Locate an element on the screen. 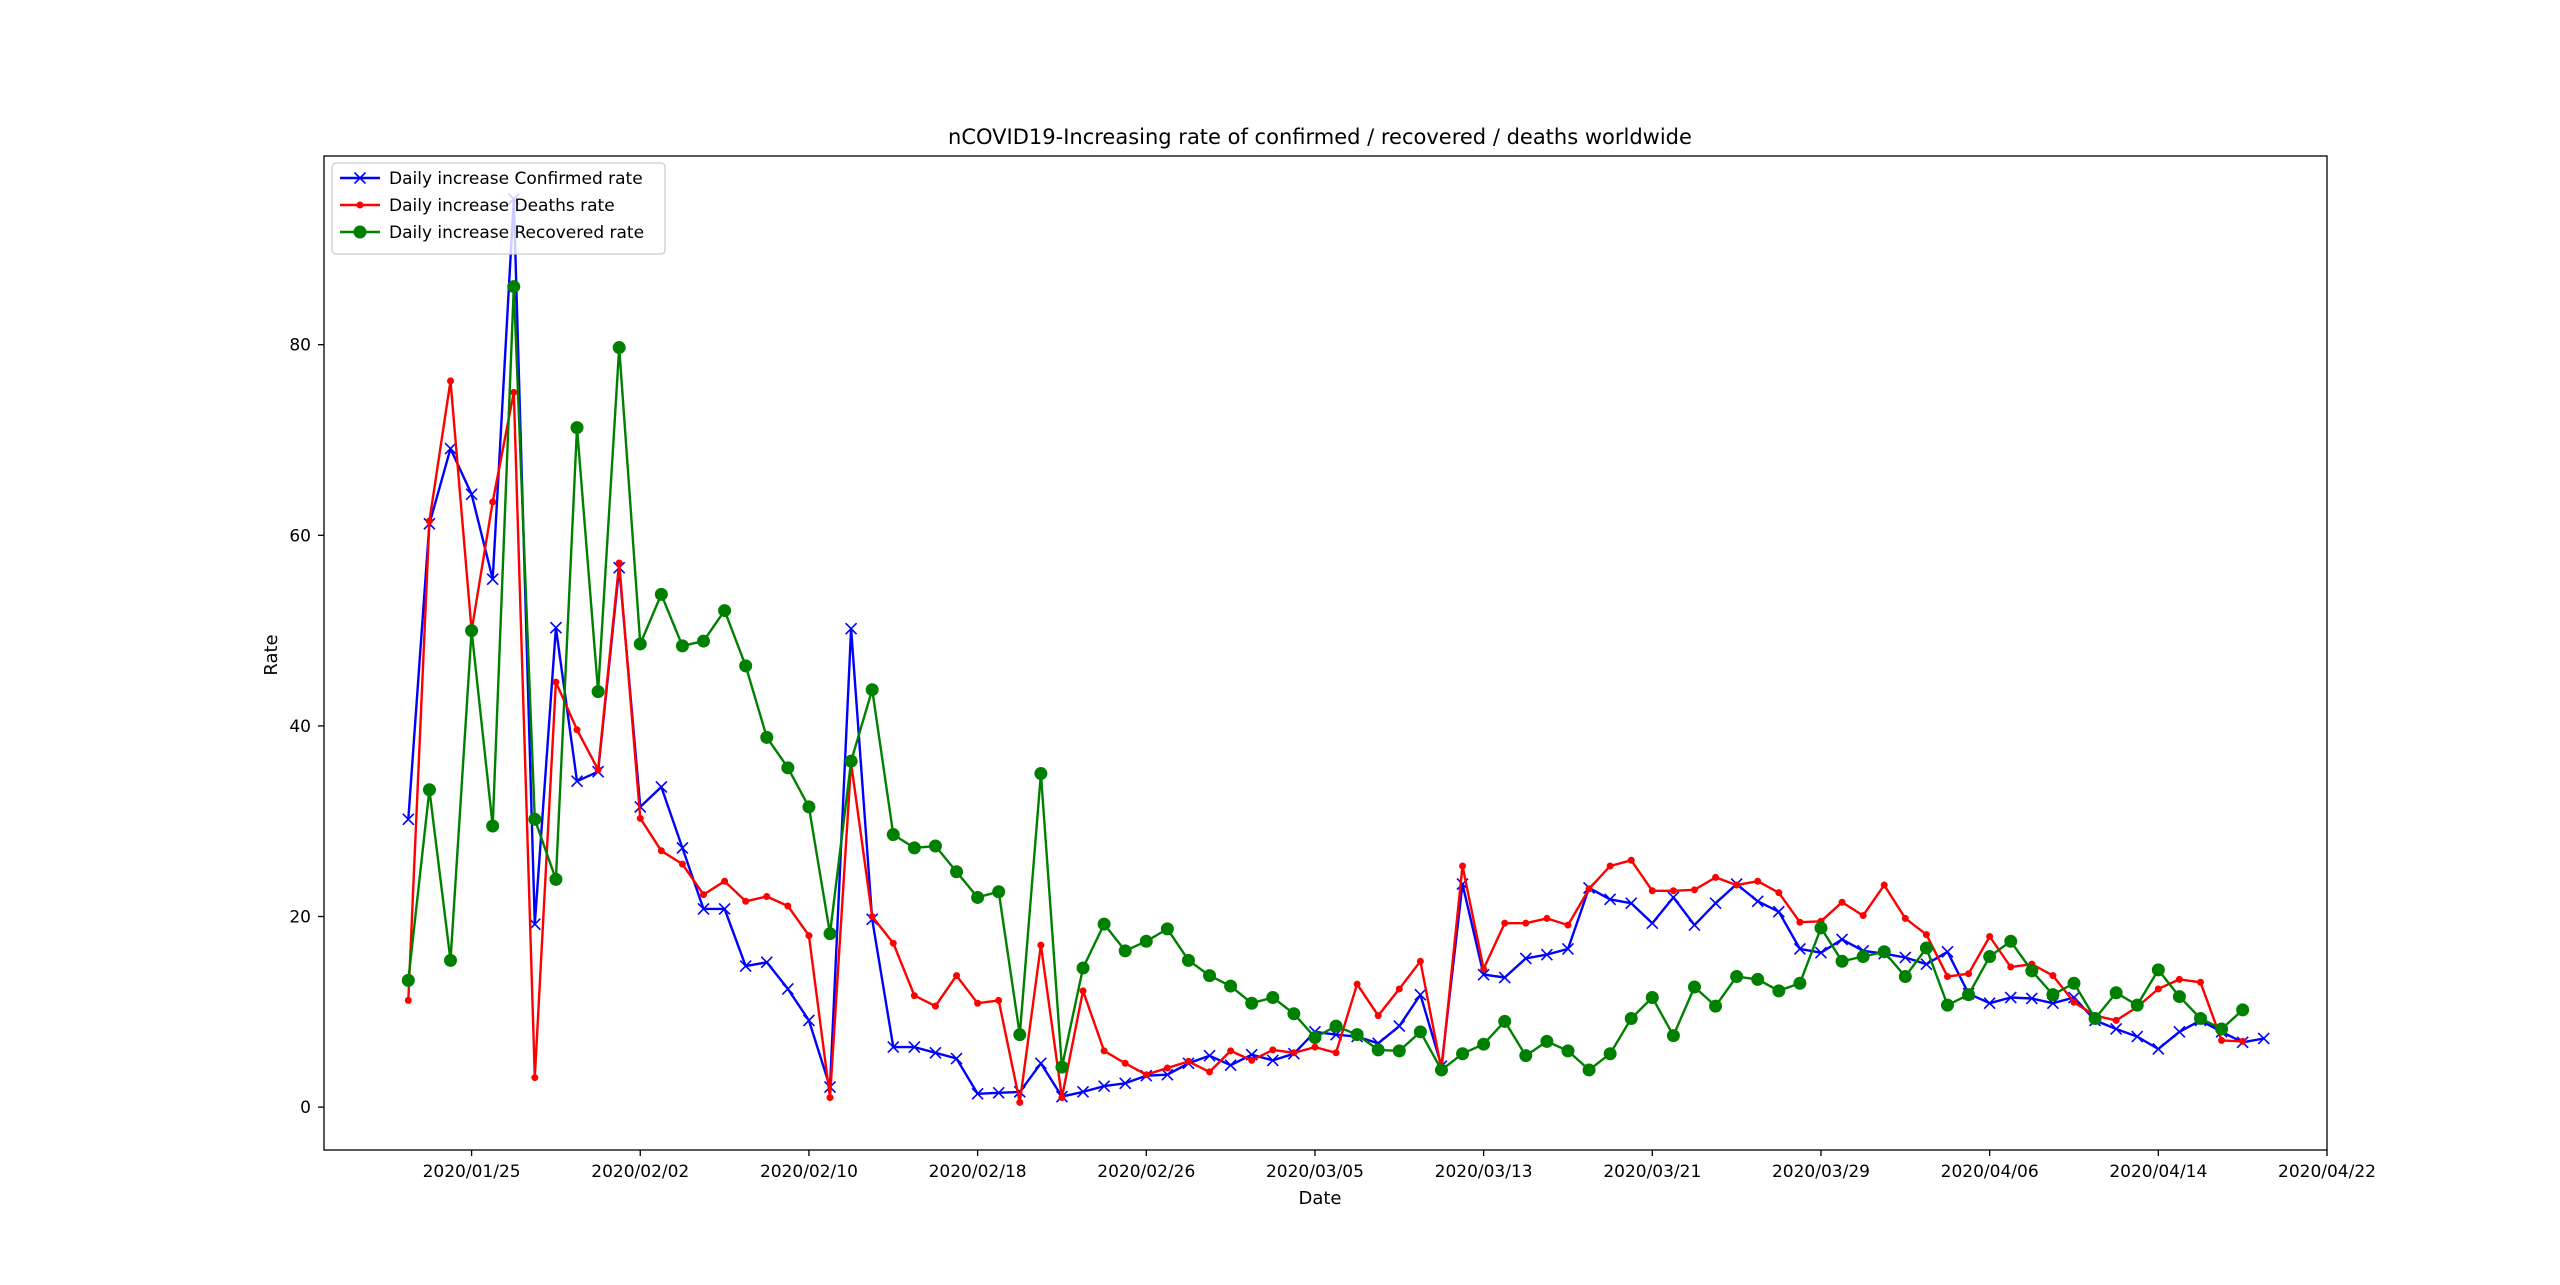  y-tick-label: 60 is located at coordinates (300, 536).